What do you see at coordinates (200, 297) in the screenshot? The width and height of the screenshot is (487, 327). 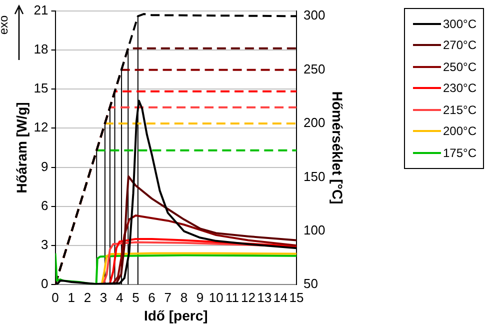 I see `x-tick-label: 9` at bounding box center [200, 297].